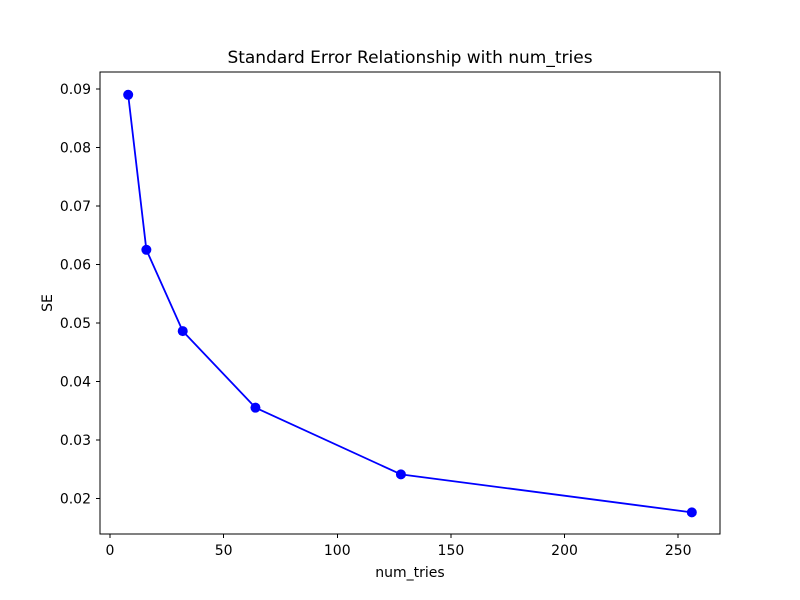 Image resolution: width=800 pixels, height=600 pixels. I want to click on x-tick-label: 0, so click(110, 551).